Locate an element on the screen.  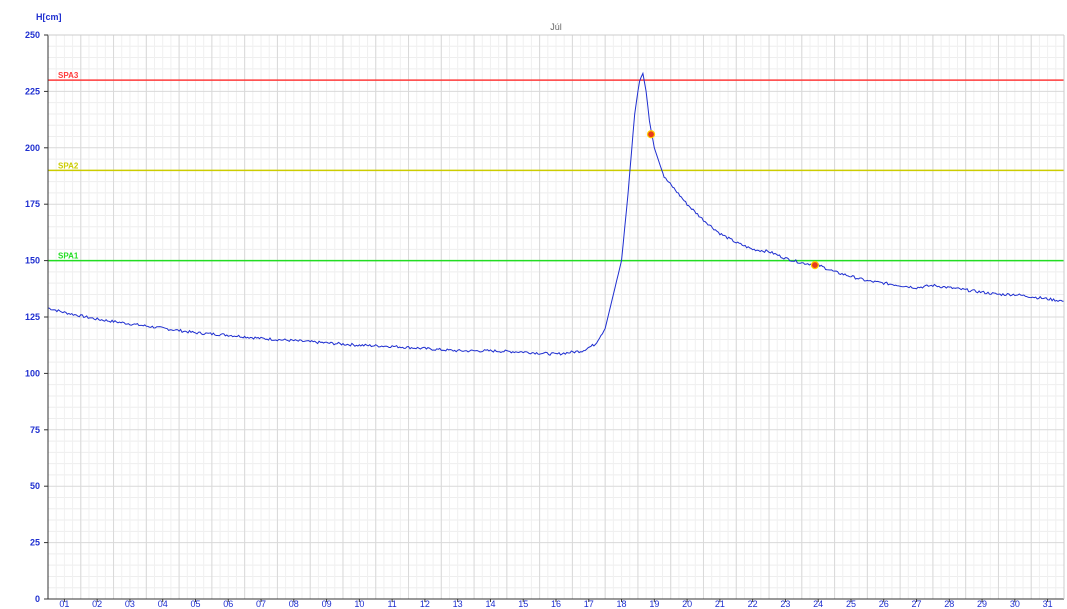
reference-label-spa3: SPA3 is located at coordinates (68, 75).